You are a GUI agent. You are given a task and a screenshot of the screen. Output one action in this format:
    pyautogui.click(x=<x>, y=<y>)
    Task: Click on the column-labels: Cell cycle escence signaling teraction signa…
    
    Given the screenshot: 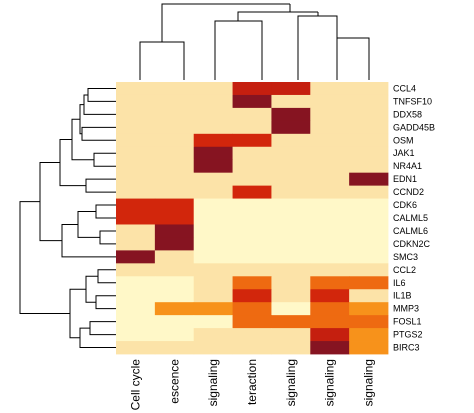 What is the action you would take?
    pyautogui.click(x=251, y=385)
    